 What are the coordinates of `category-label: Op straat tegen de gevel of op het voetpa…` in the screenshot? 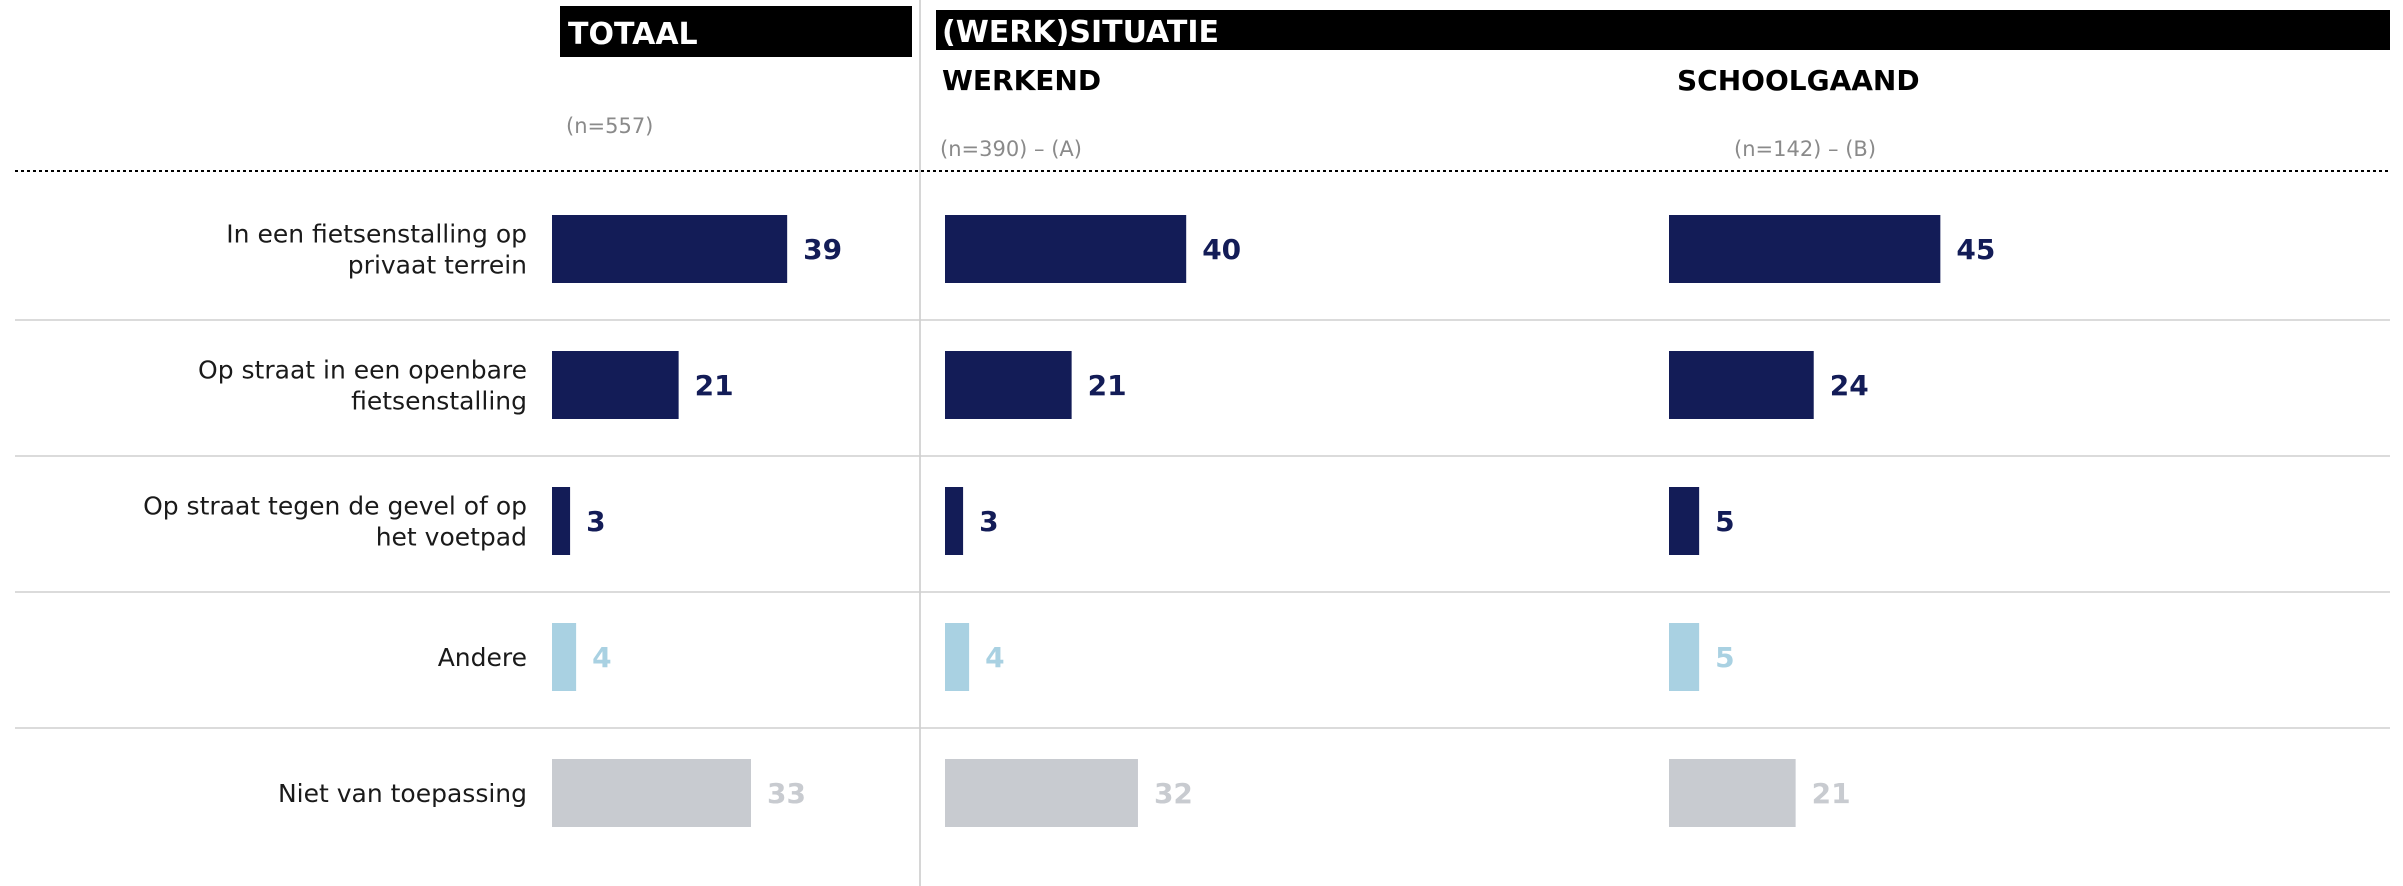 It's located at (335, 522).